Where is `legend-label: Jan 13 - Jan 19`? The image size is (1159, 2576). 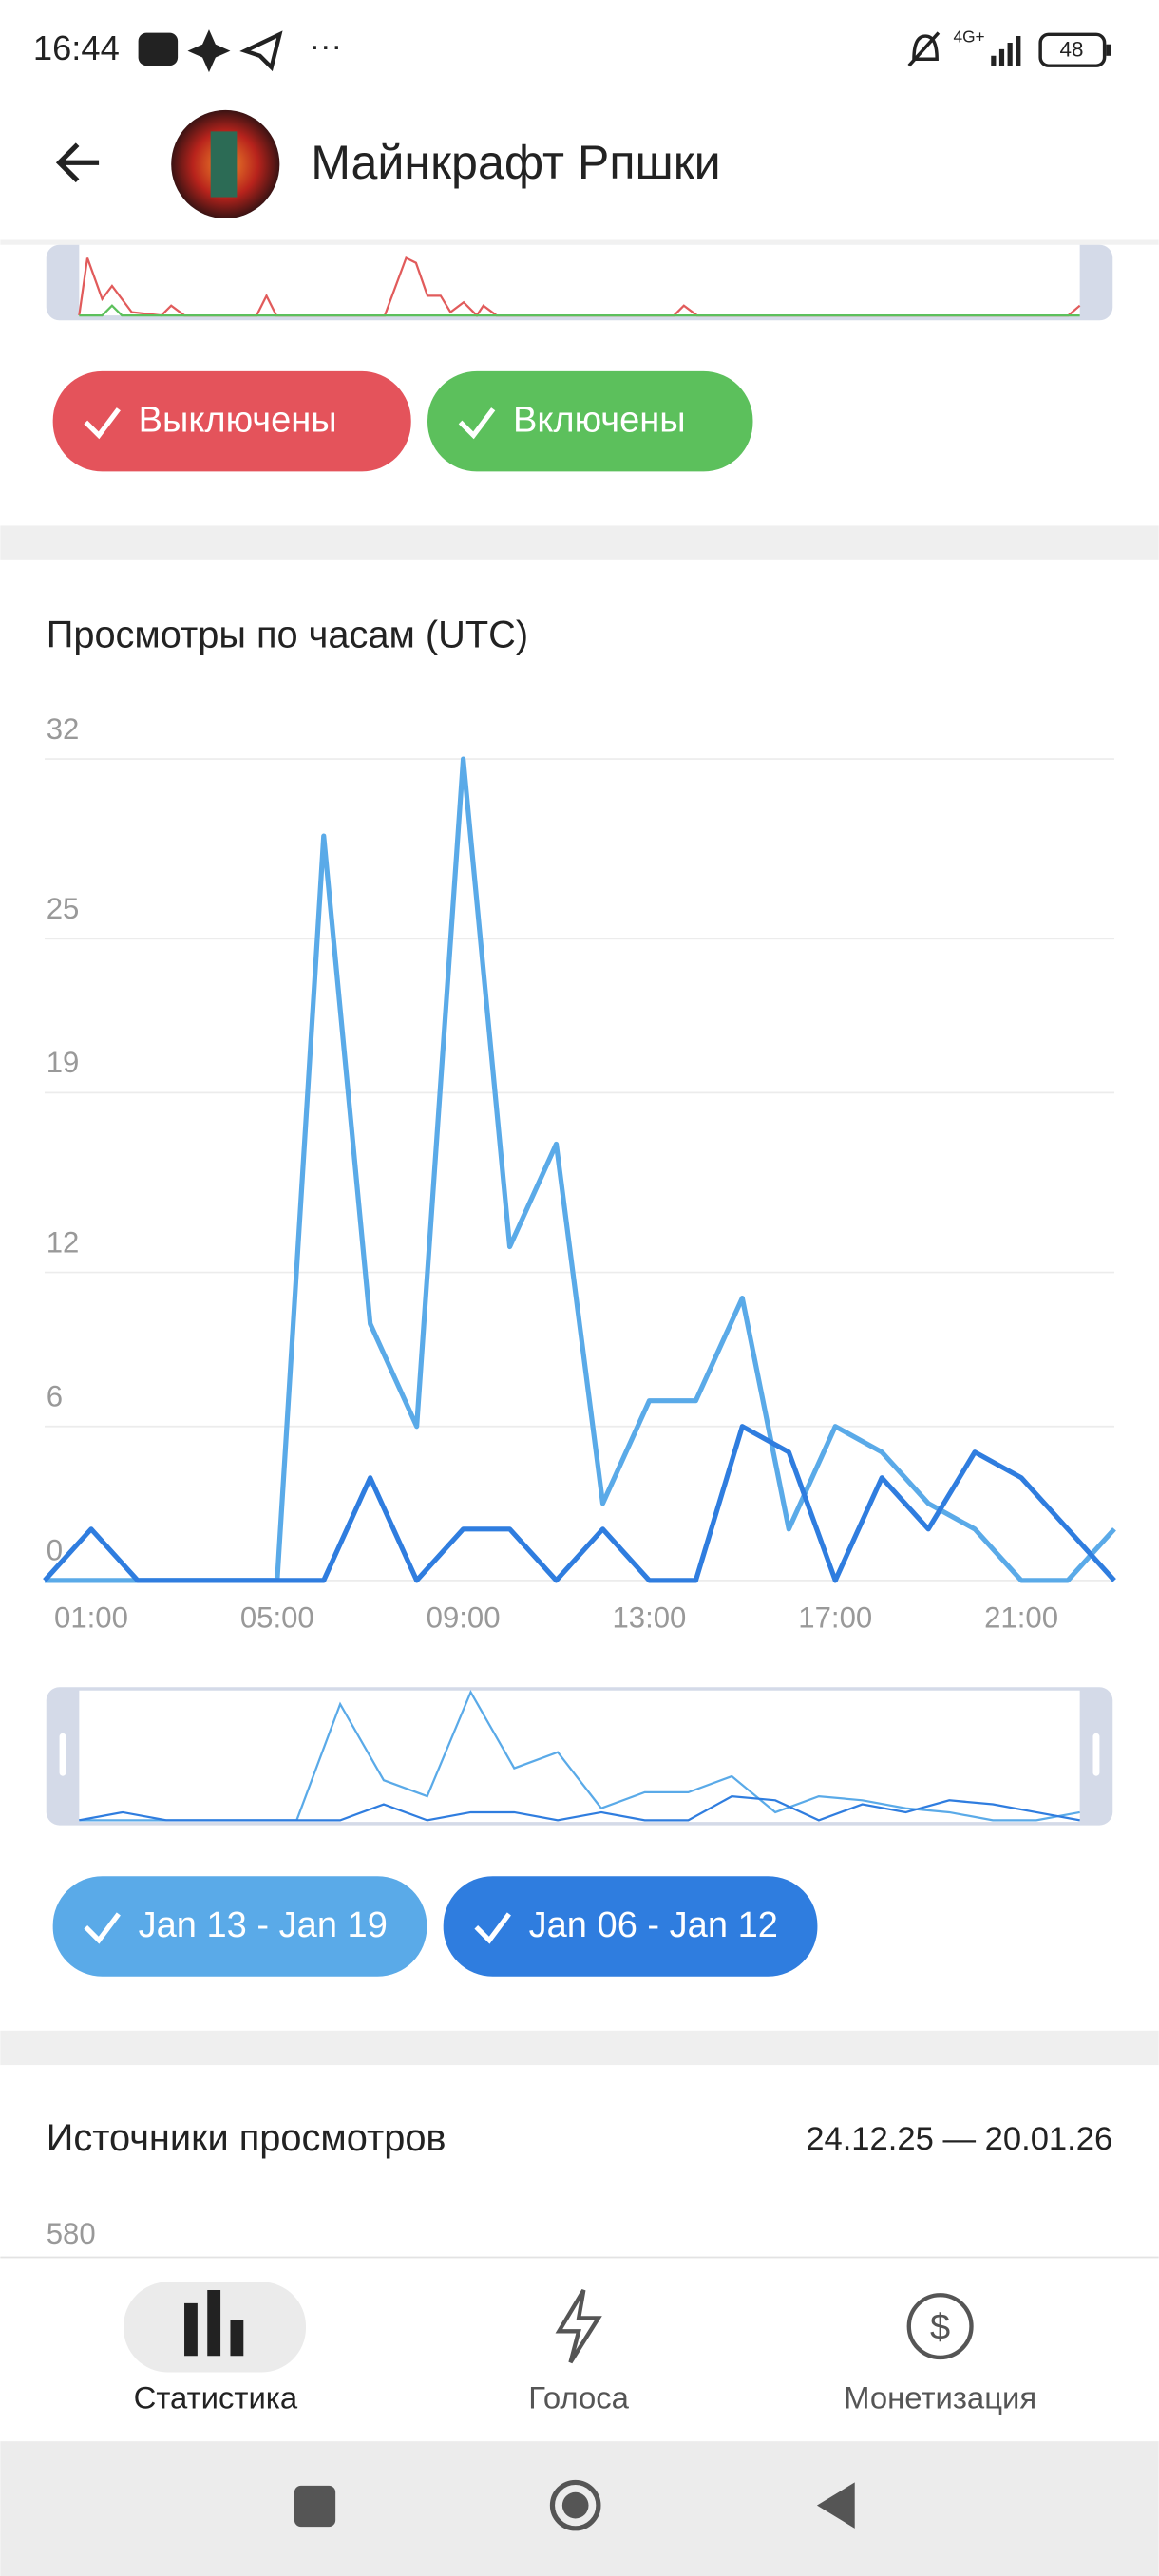
legend-label: Jan 13 - Jan 19 is located at coordinates (263, 1925).